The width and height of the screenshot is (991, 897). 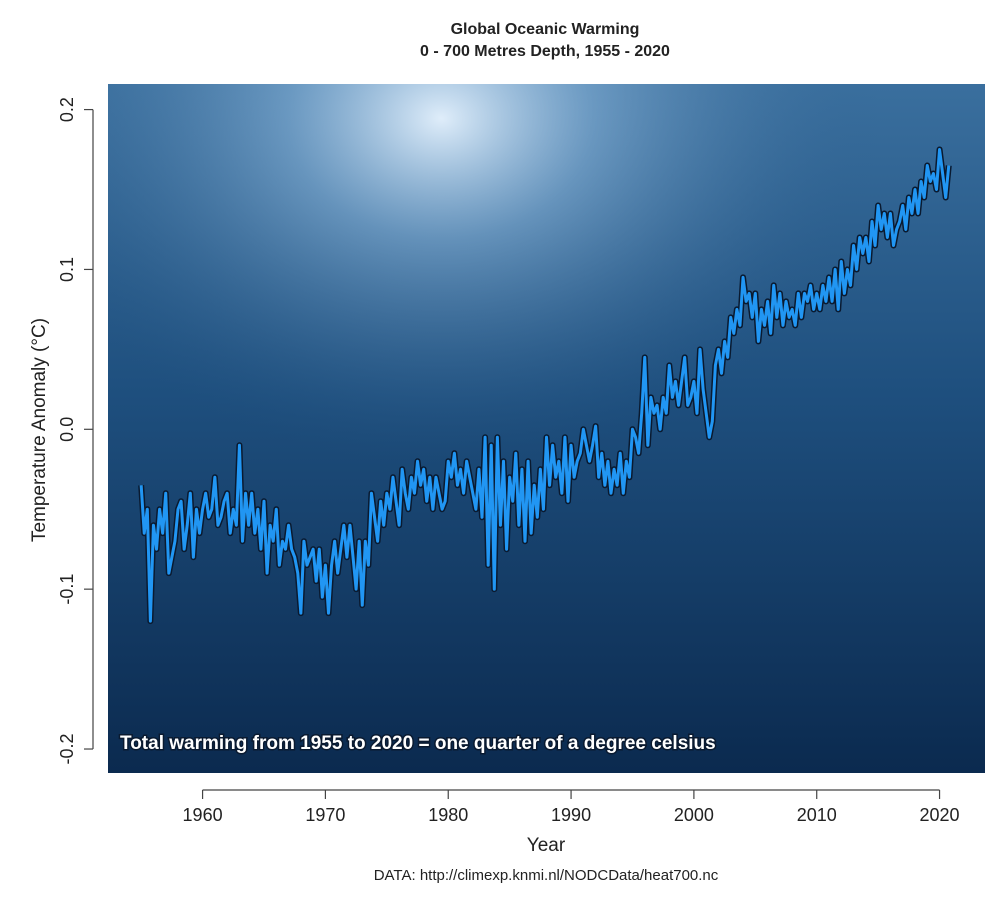 I want to click on x-tick-label: 1980, so click(x=448, y=815).